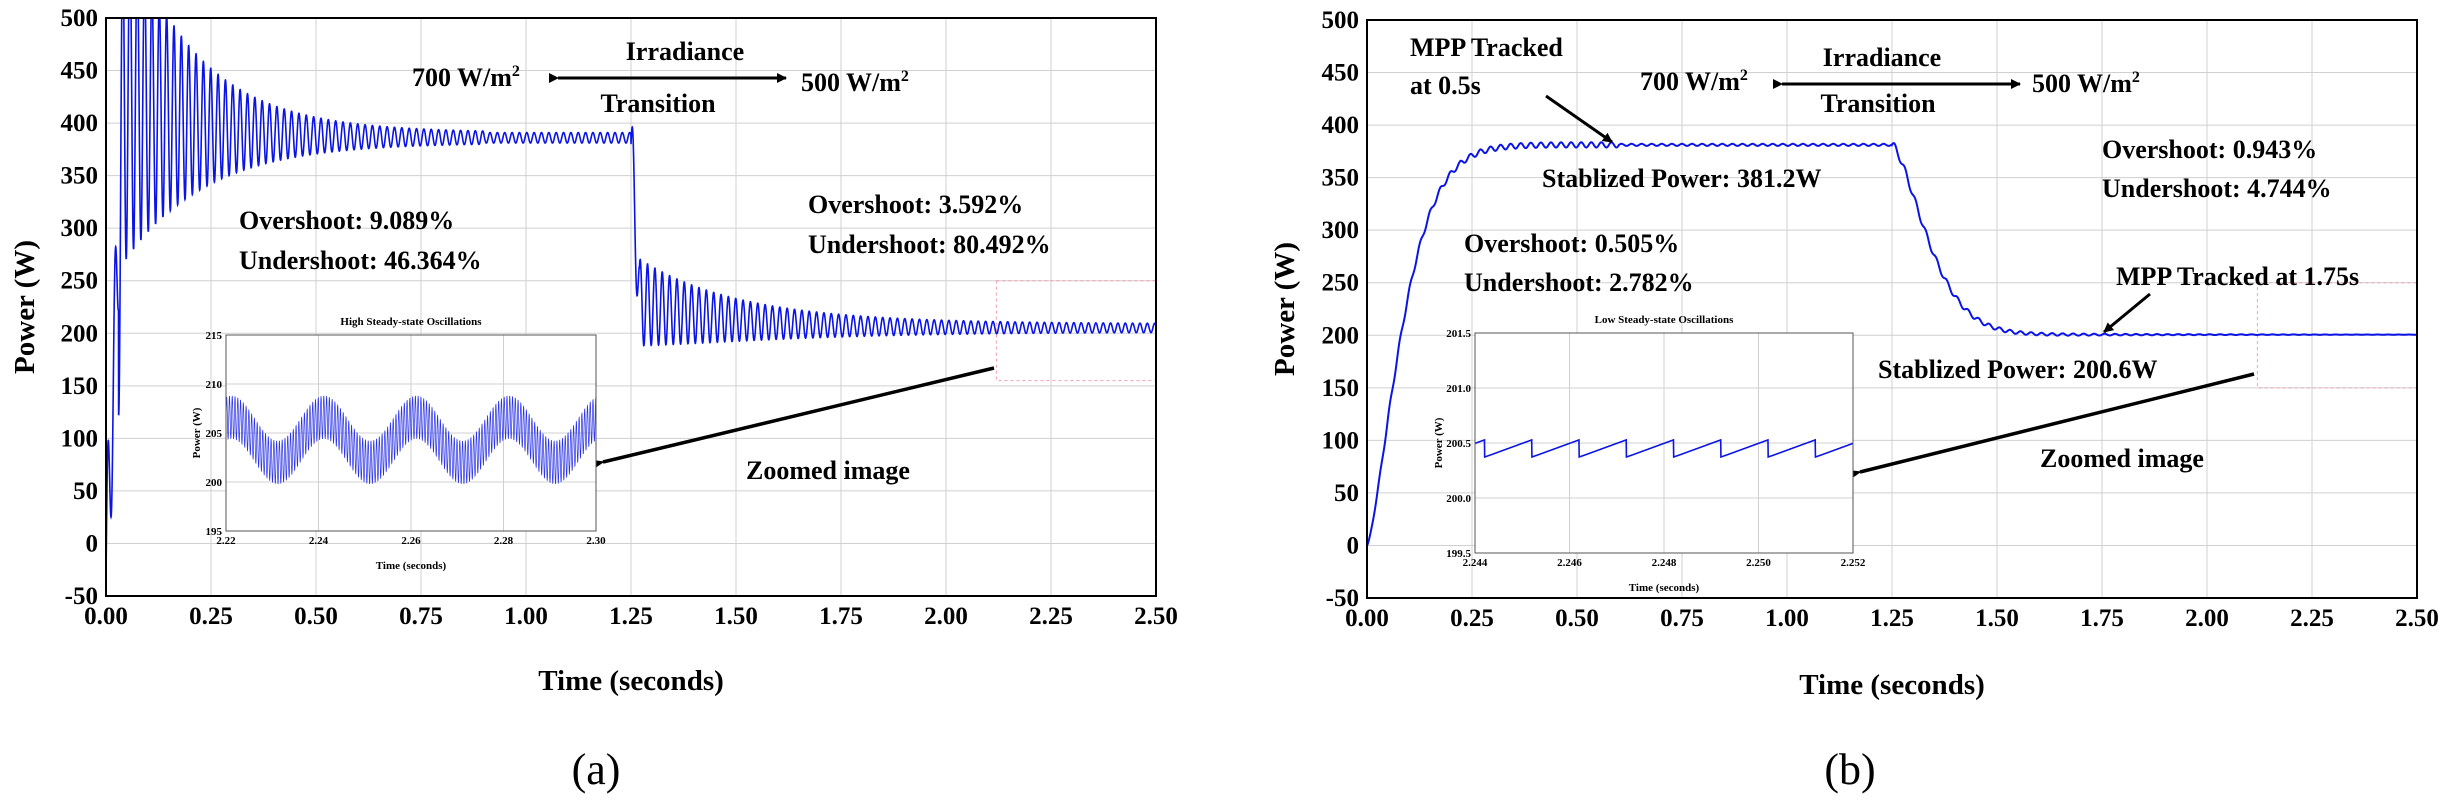  Describe the element at coordinates (1458, 554) in the screenshot. I see `y-tick-label: 199.5` at that location.